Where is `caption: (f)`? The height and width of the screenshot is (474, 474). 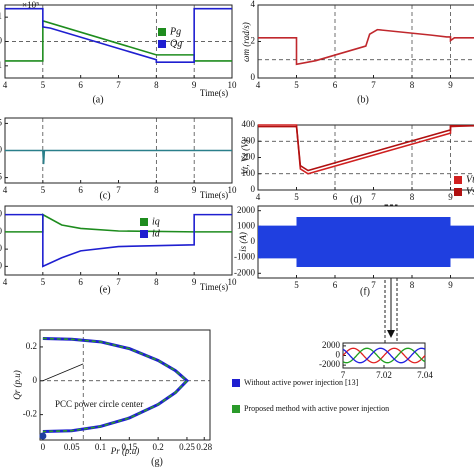 caption: (f) is located at coordinates (365, 291).